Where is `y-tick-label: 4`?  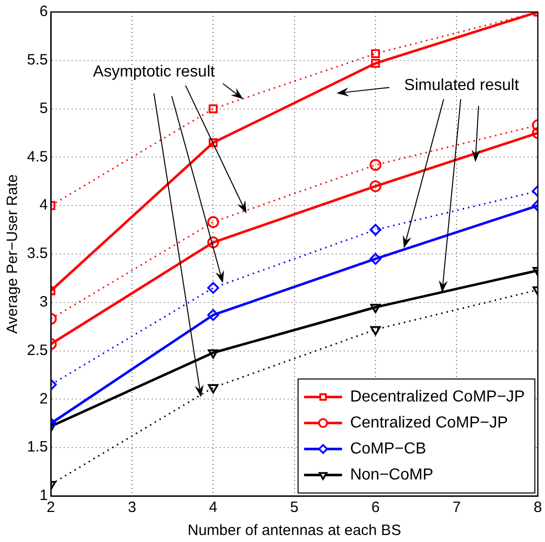 y-tick-label: 4 is located at coordinates (44, 205).